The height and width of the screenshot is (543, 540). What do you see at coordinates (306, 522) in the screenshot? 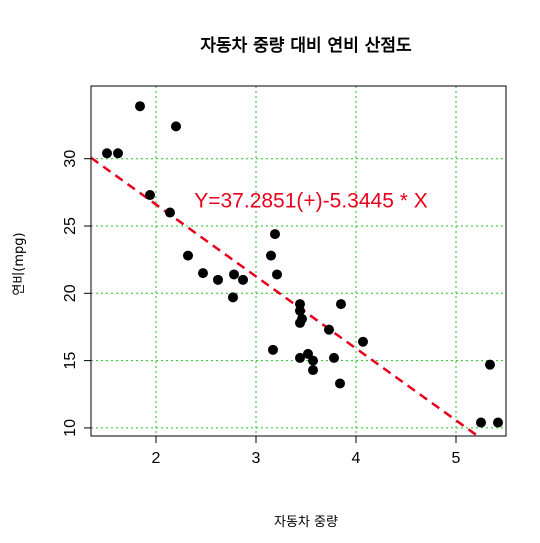
I see `x-axis-label: 자동차 중량` at bounding box center [306, 522].